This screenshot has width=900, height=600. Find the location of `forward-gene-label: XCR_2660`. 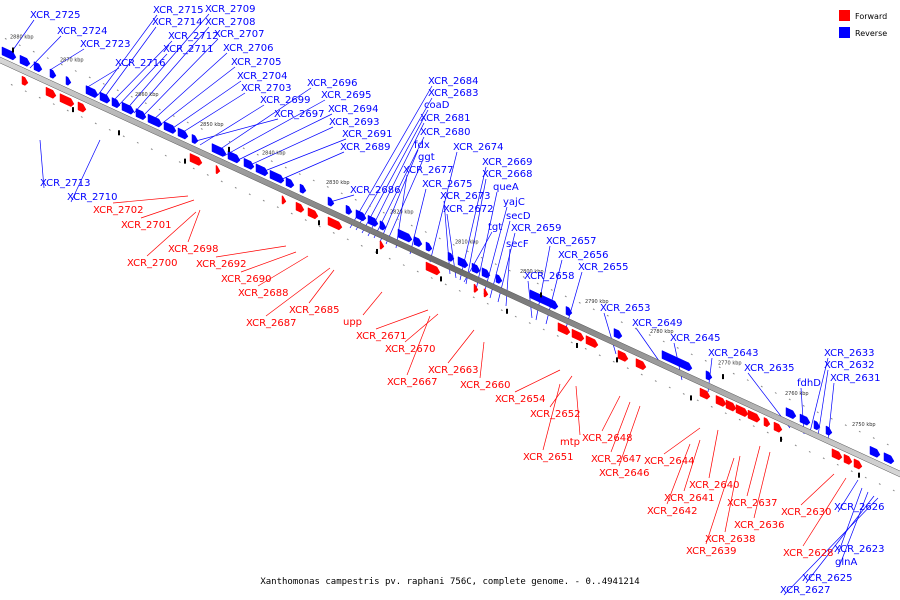

forward-gene-label: XCR_2660 is located at coordinates (485, 385).